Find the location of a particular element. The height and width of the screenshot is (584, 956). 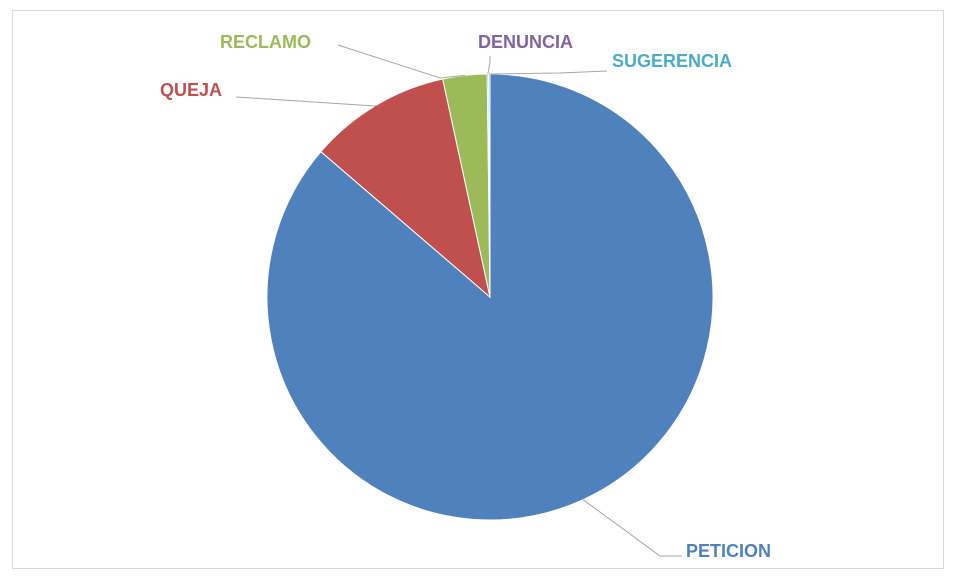

data-label: DENUNCIA is located at coordinates (525, 42).